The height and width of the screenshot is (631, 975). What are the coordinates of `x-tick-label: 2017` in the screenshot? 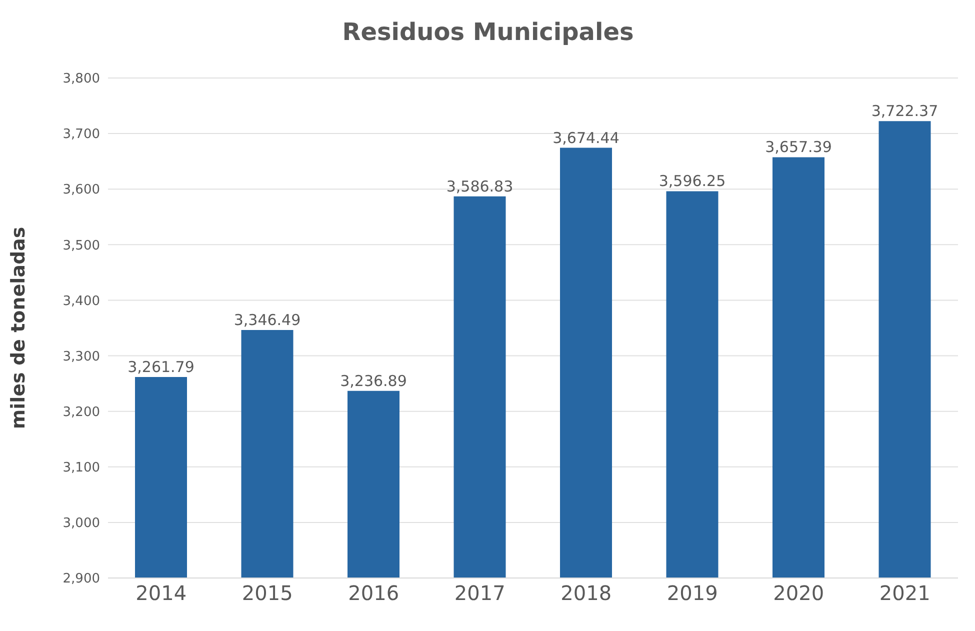 It's located at (480, 593).